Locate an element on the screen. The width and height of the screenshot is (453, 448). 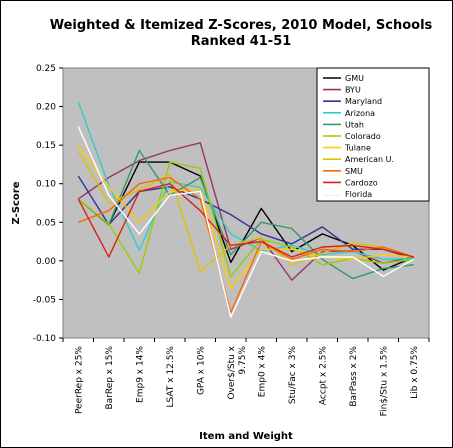
chart-title-line-2: Ranked 41-51 is located at coordinates (241, 41).